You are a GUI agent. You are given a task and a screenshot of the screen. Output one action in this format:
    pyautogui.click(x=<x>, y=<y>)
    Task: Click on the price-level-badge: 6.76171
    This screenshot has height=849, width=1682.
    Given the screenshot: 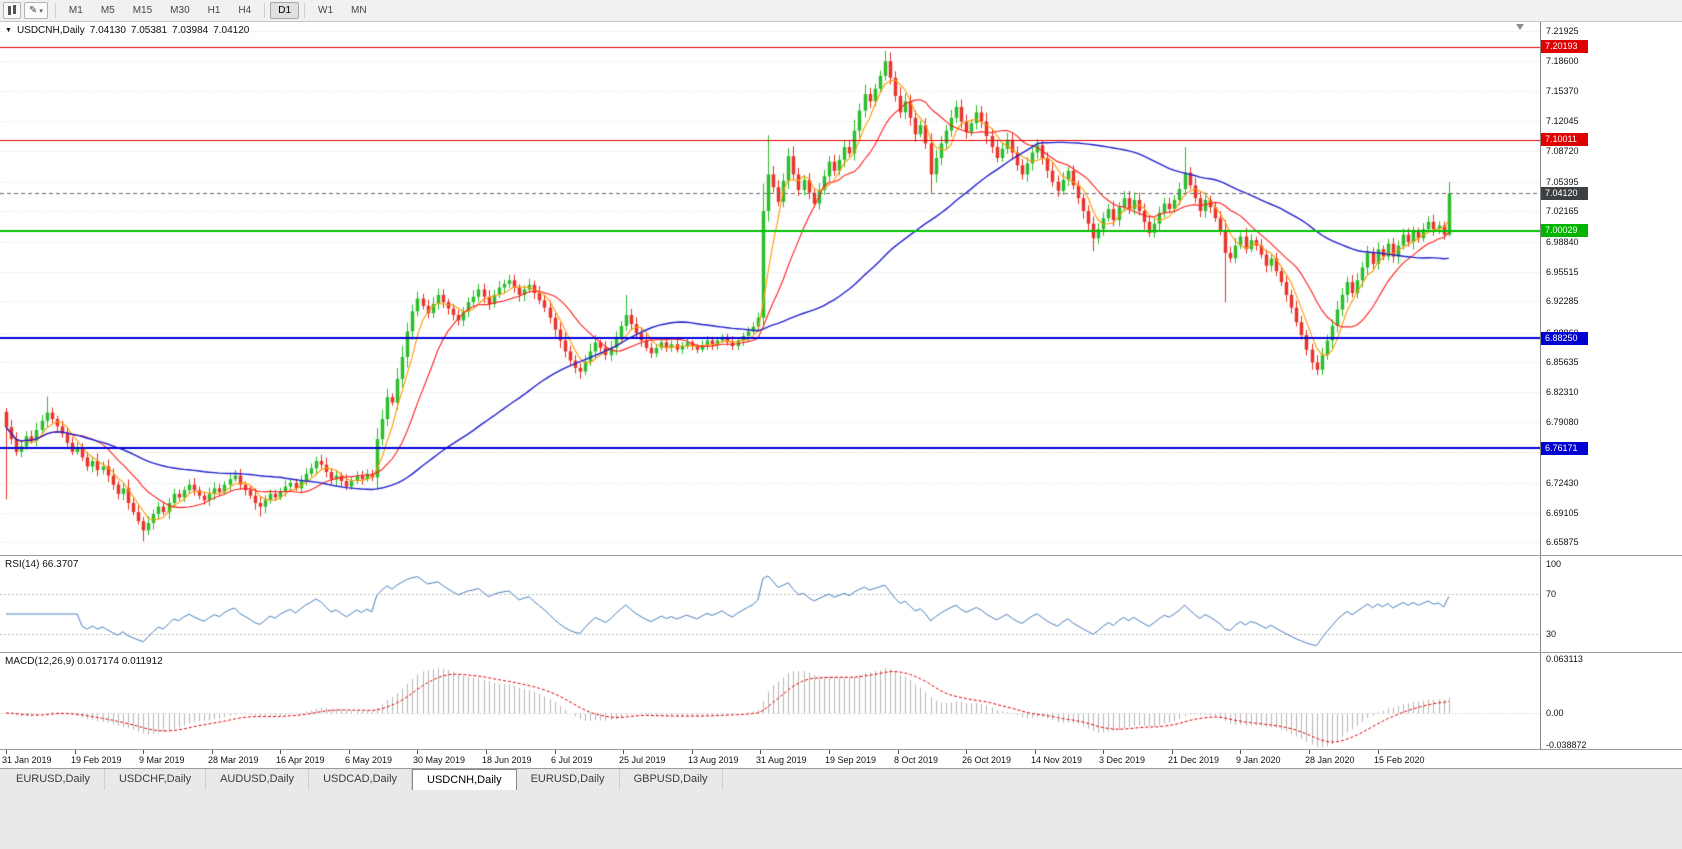 What is the action you would take?
    pyautogui.click(x=1564, y=448)
    